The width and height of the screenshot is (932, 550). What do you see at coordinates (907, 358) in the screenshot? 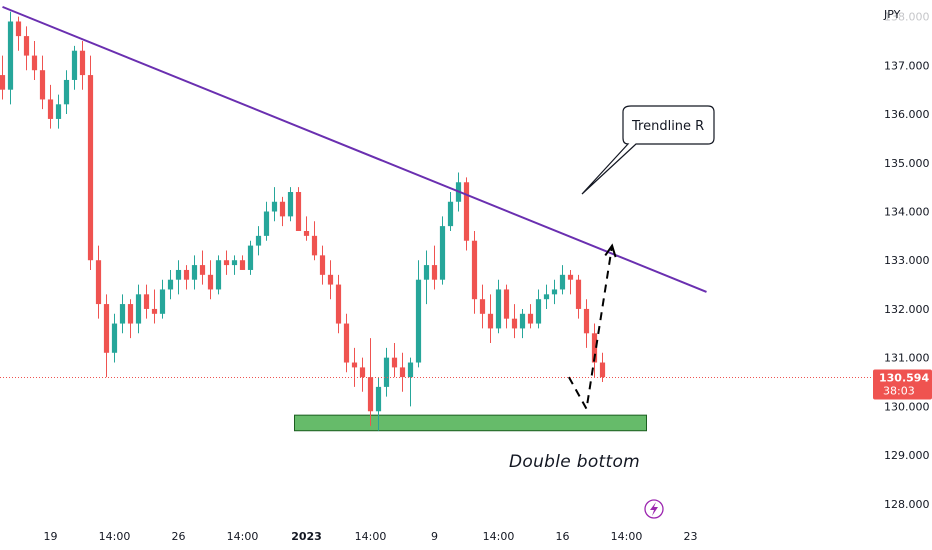
I see `y-tick-label: 131.000` at bounding box center [907, 358].